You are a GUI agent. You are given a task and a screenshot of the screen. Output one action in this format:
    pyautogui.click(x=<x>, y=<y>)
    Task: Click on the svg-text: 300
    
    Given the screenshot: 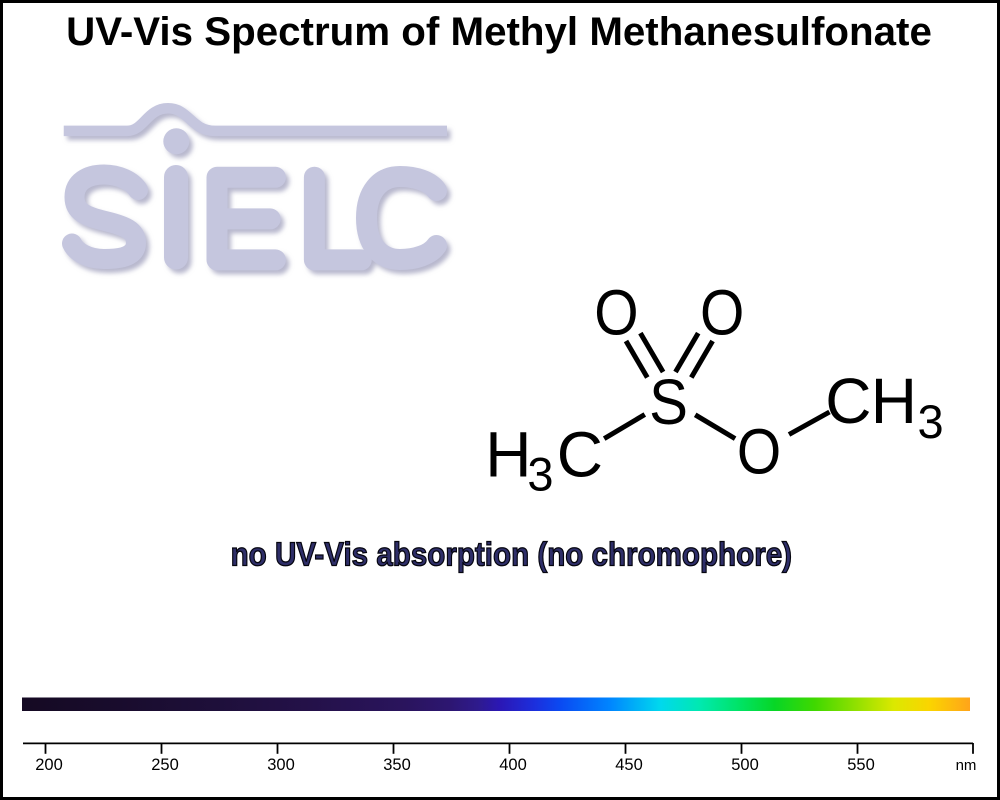 What is the action you would take?
    pyautogui.click(x=281, y=765)
    